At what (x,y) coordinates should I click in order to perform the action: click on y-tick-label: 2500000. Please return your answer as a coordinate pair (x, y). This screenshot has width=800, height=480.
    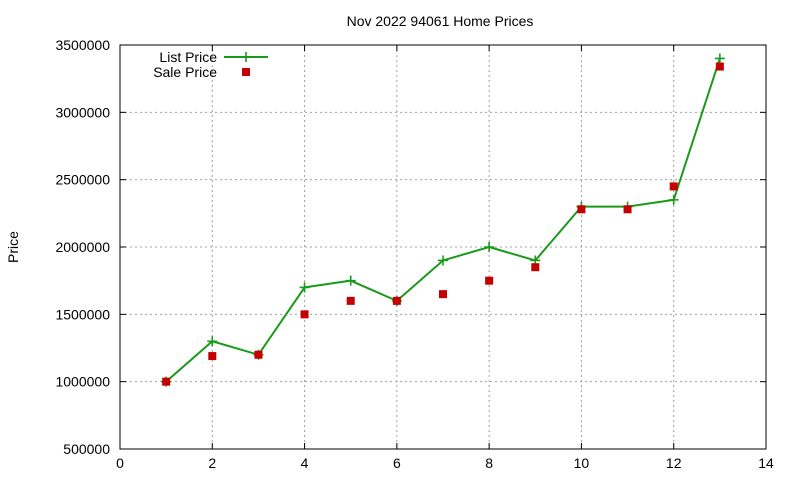
    Looking at the image, I should click on (82, 180).